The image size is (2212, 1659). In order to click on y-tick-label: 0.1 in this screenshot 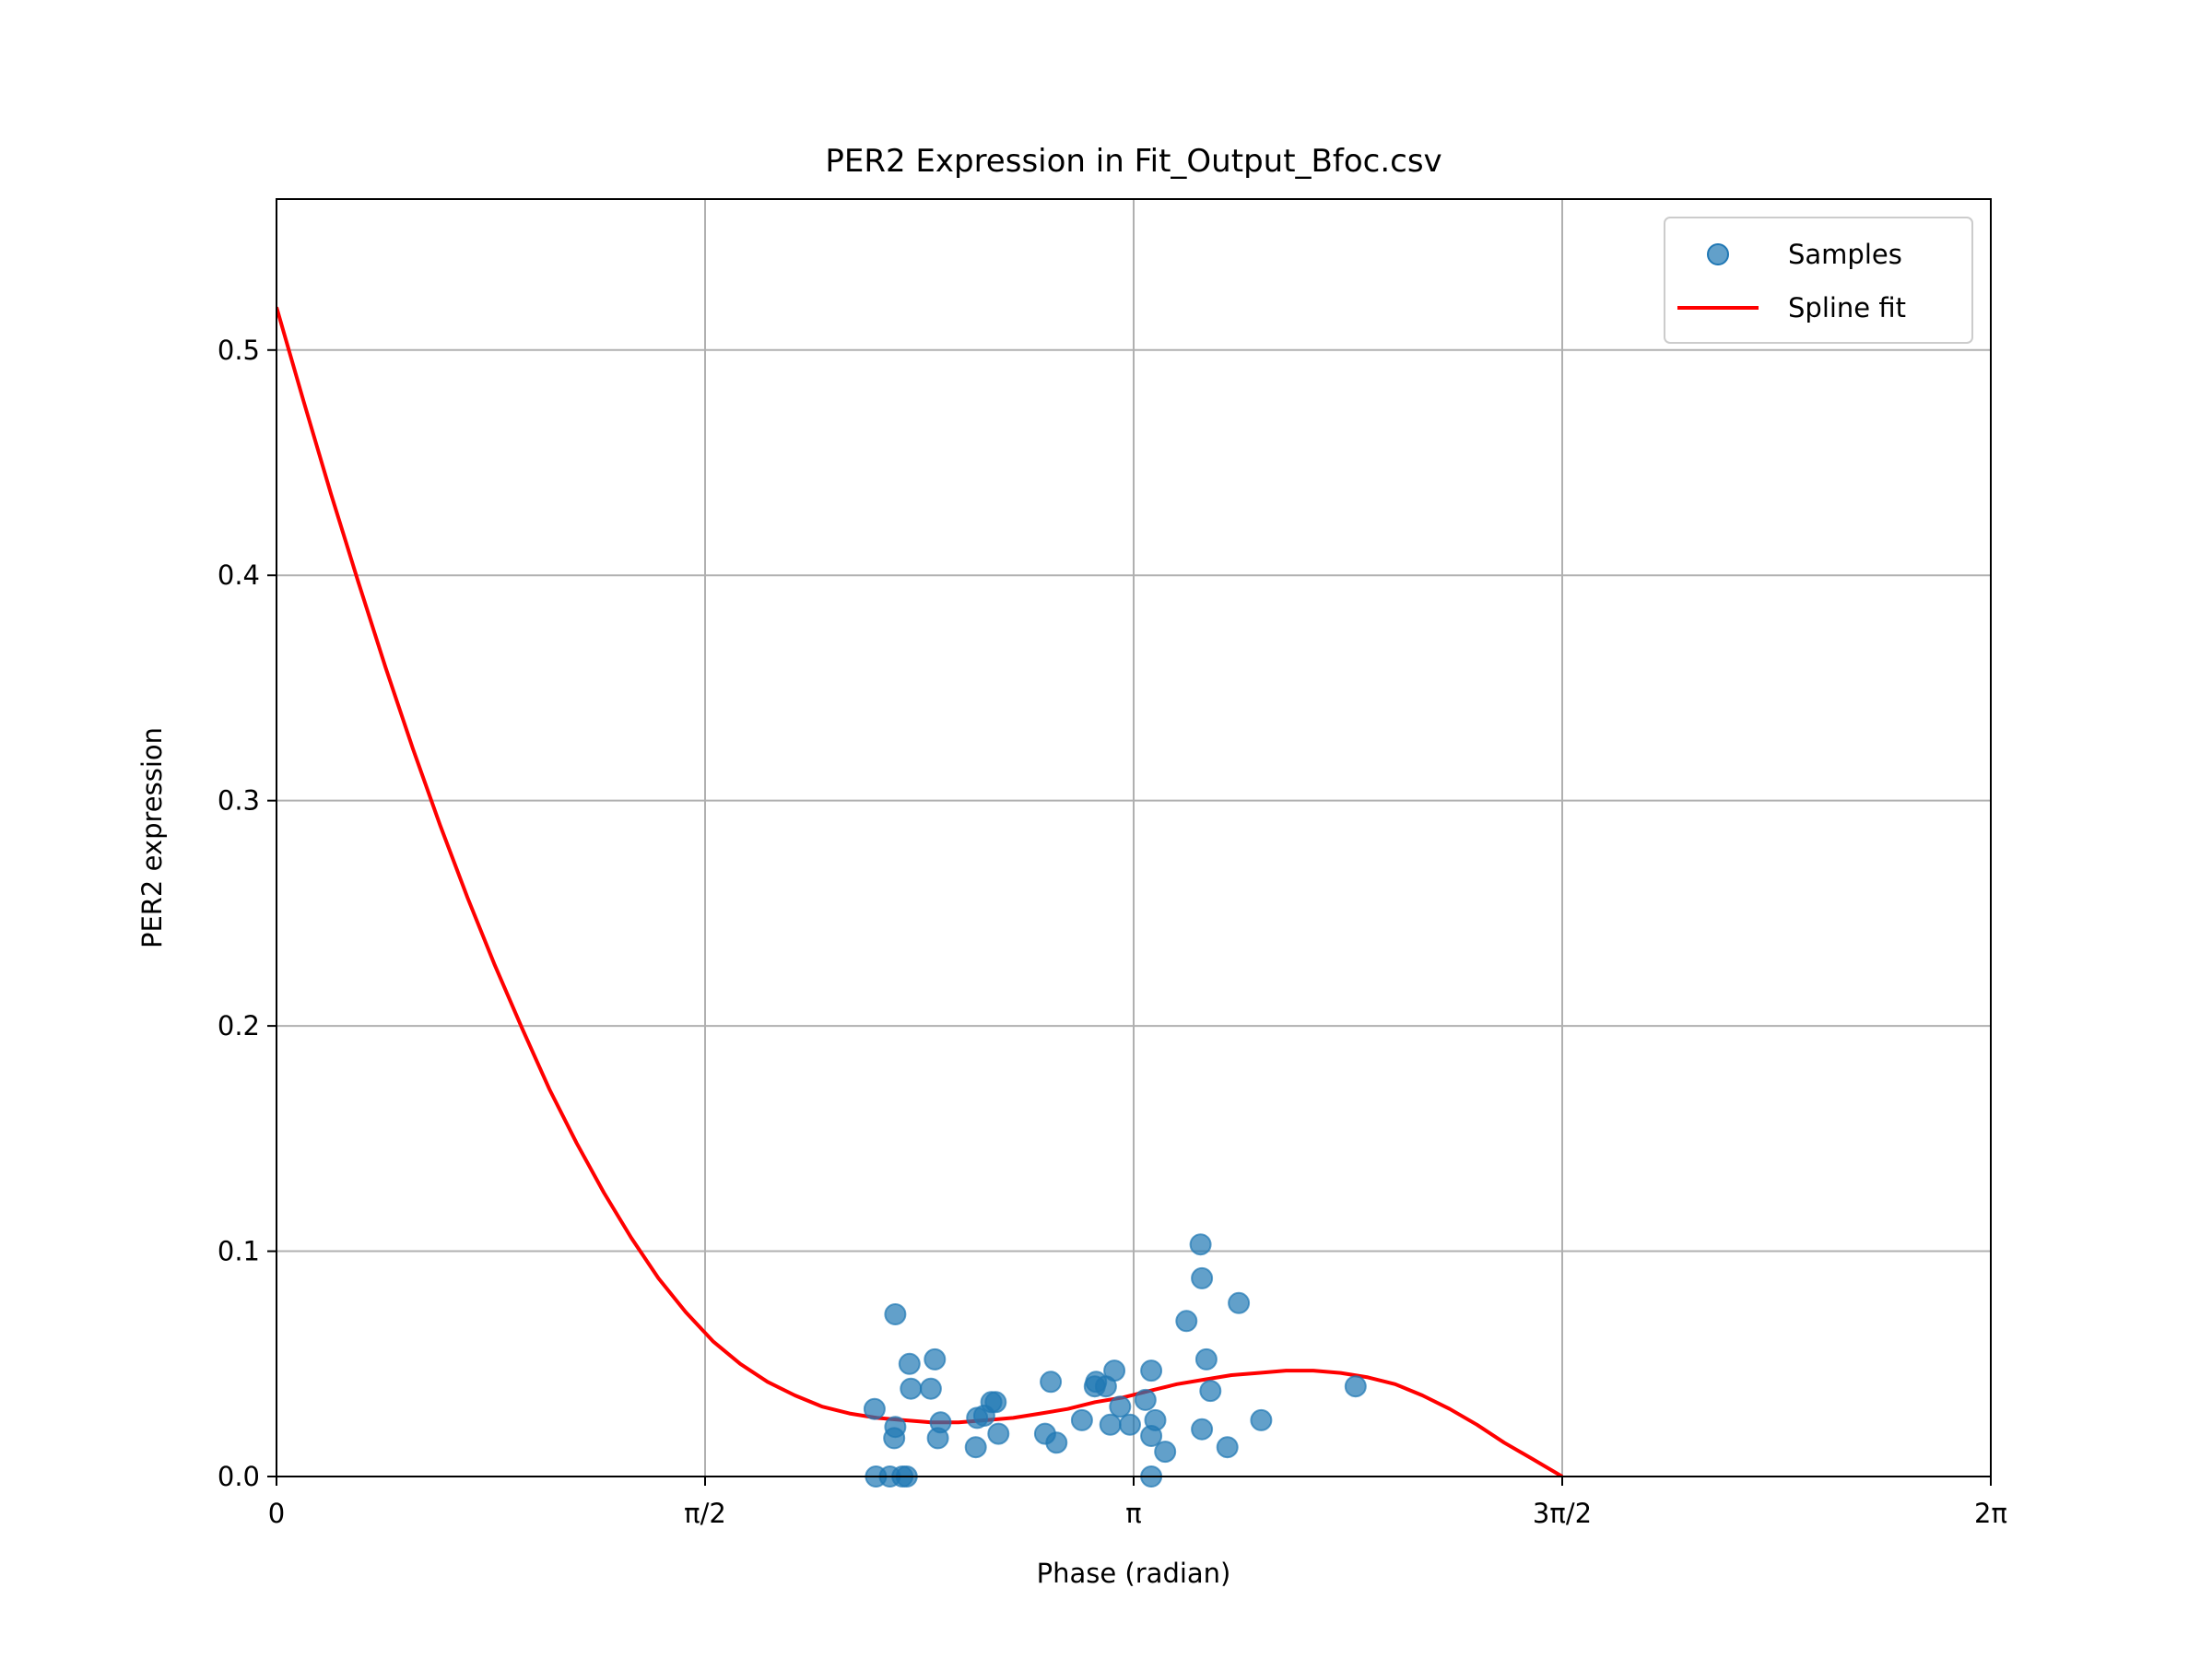, I will do `click(239, 1251)`.